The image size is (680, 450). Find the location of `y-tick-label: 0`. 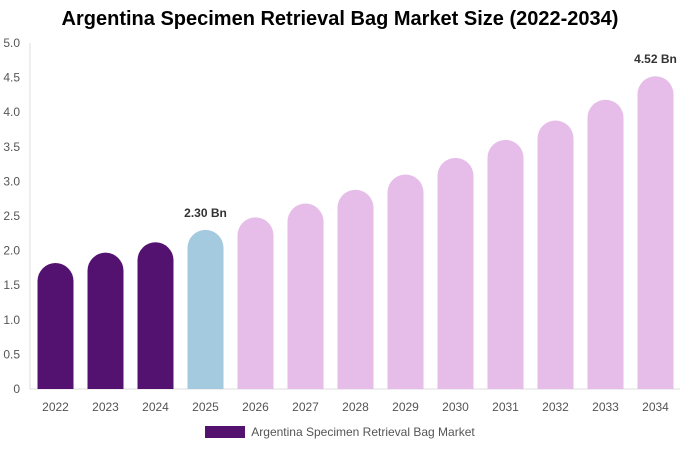

y-tick-label: 0 is located at coordinates (16, 389).